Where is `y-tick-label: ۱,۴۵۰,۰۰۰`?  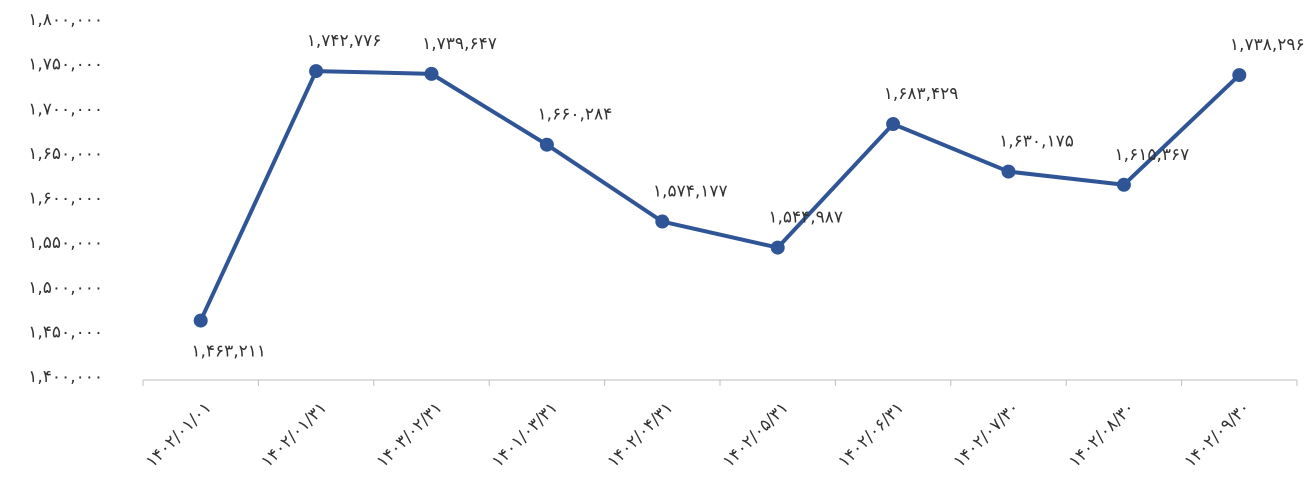 y-tick-label: ۱,۴۵۰,۰۰۰ is located at coordinates (65, 332).